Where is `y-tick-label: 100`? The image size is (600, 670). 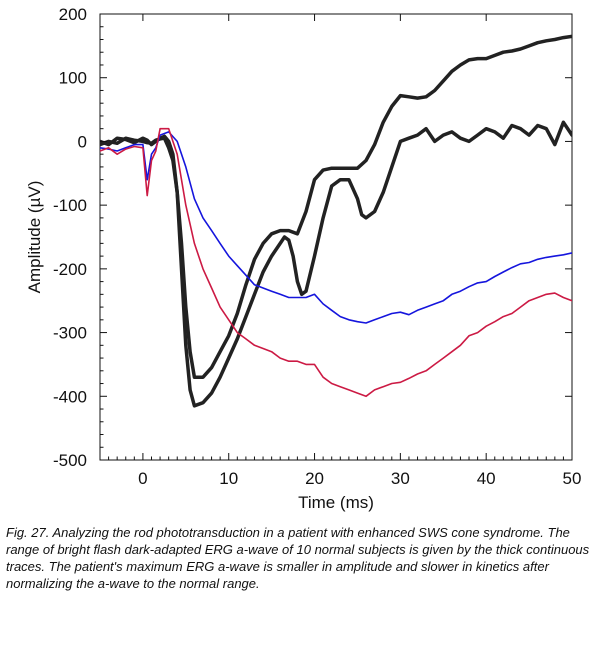
y-tick-label: 100 is located at coordinates (73, 78).